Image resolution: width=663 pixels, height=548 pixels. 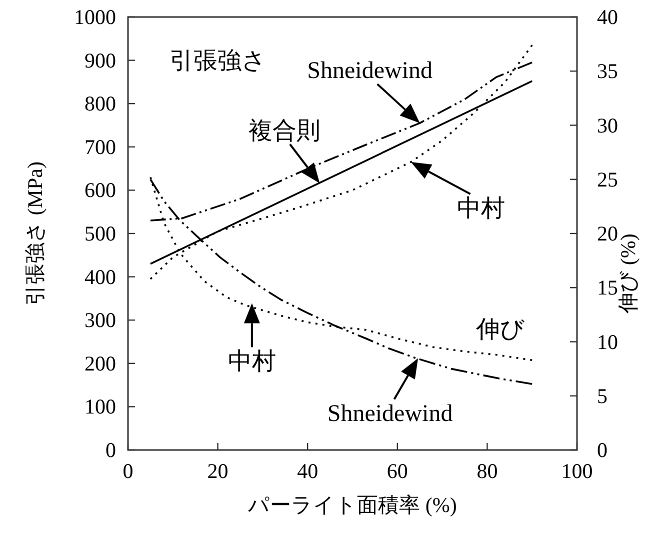 What do you see at coordinates (602, 396) in the screenshot?
I see `y2-tick-label: 5` at bounding box center [602, 396].